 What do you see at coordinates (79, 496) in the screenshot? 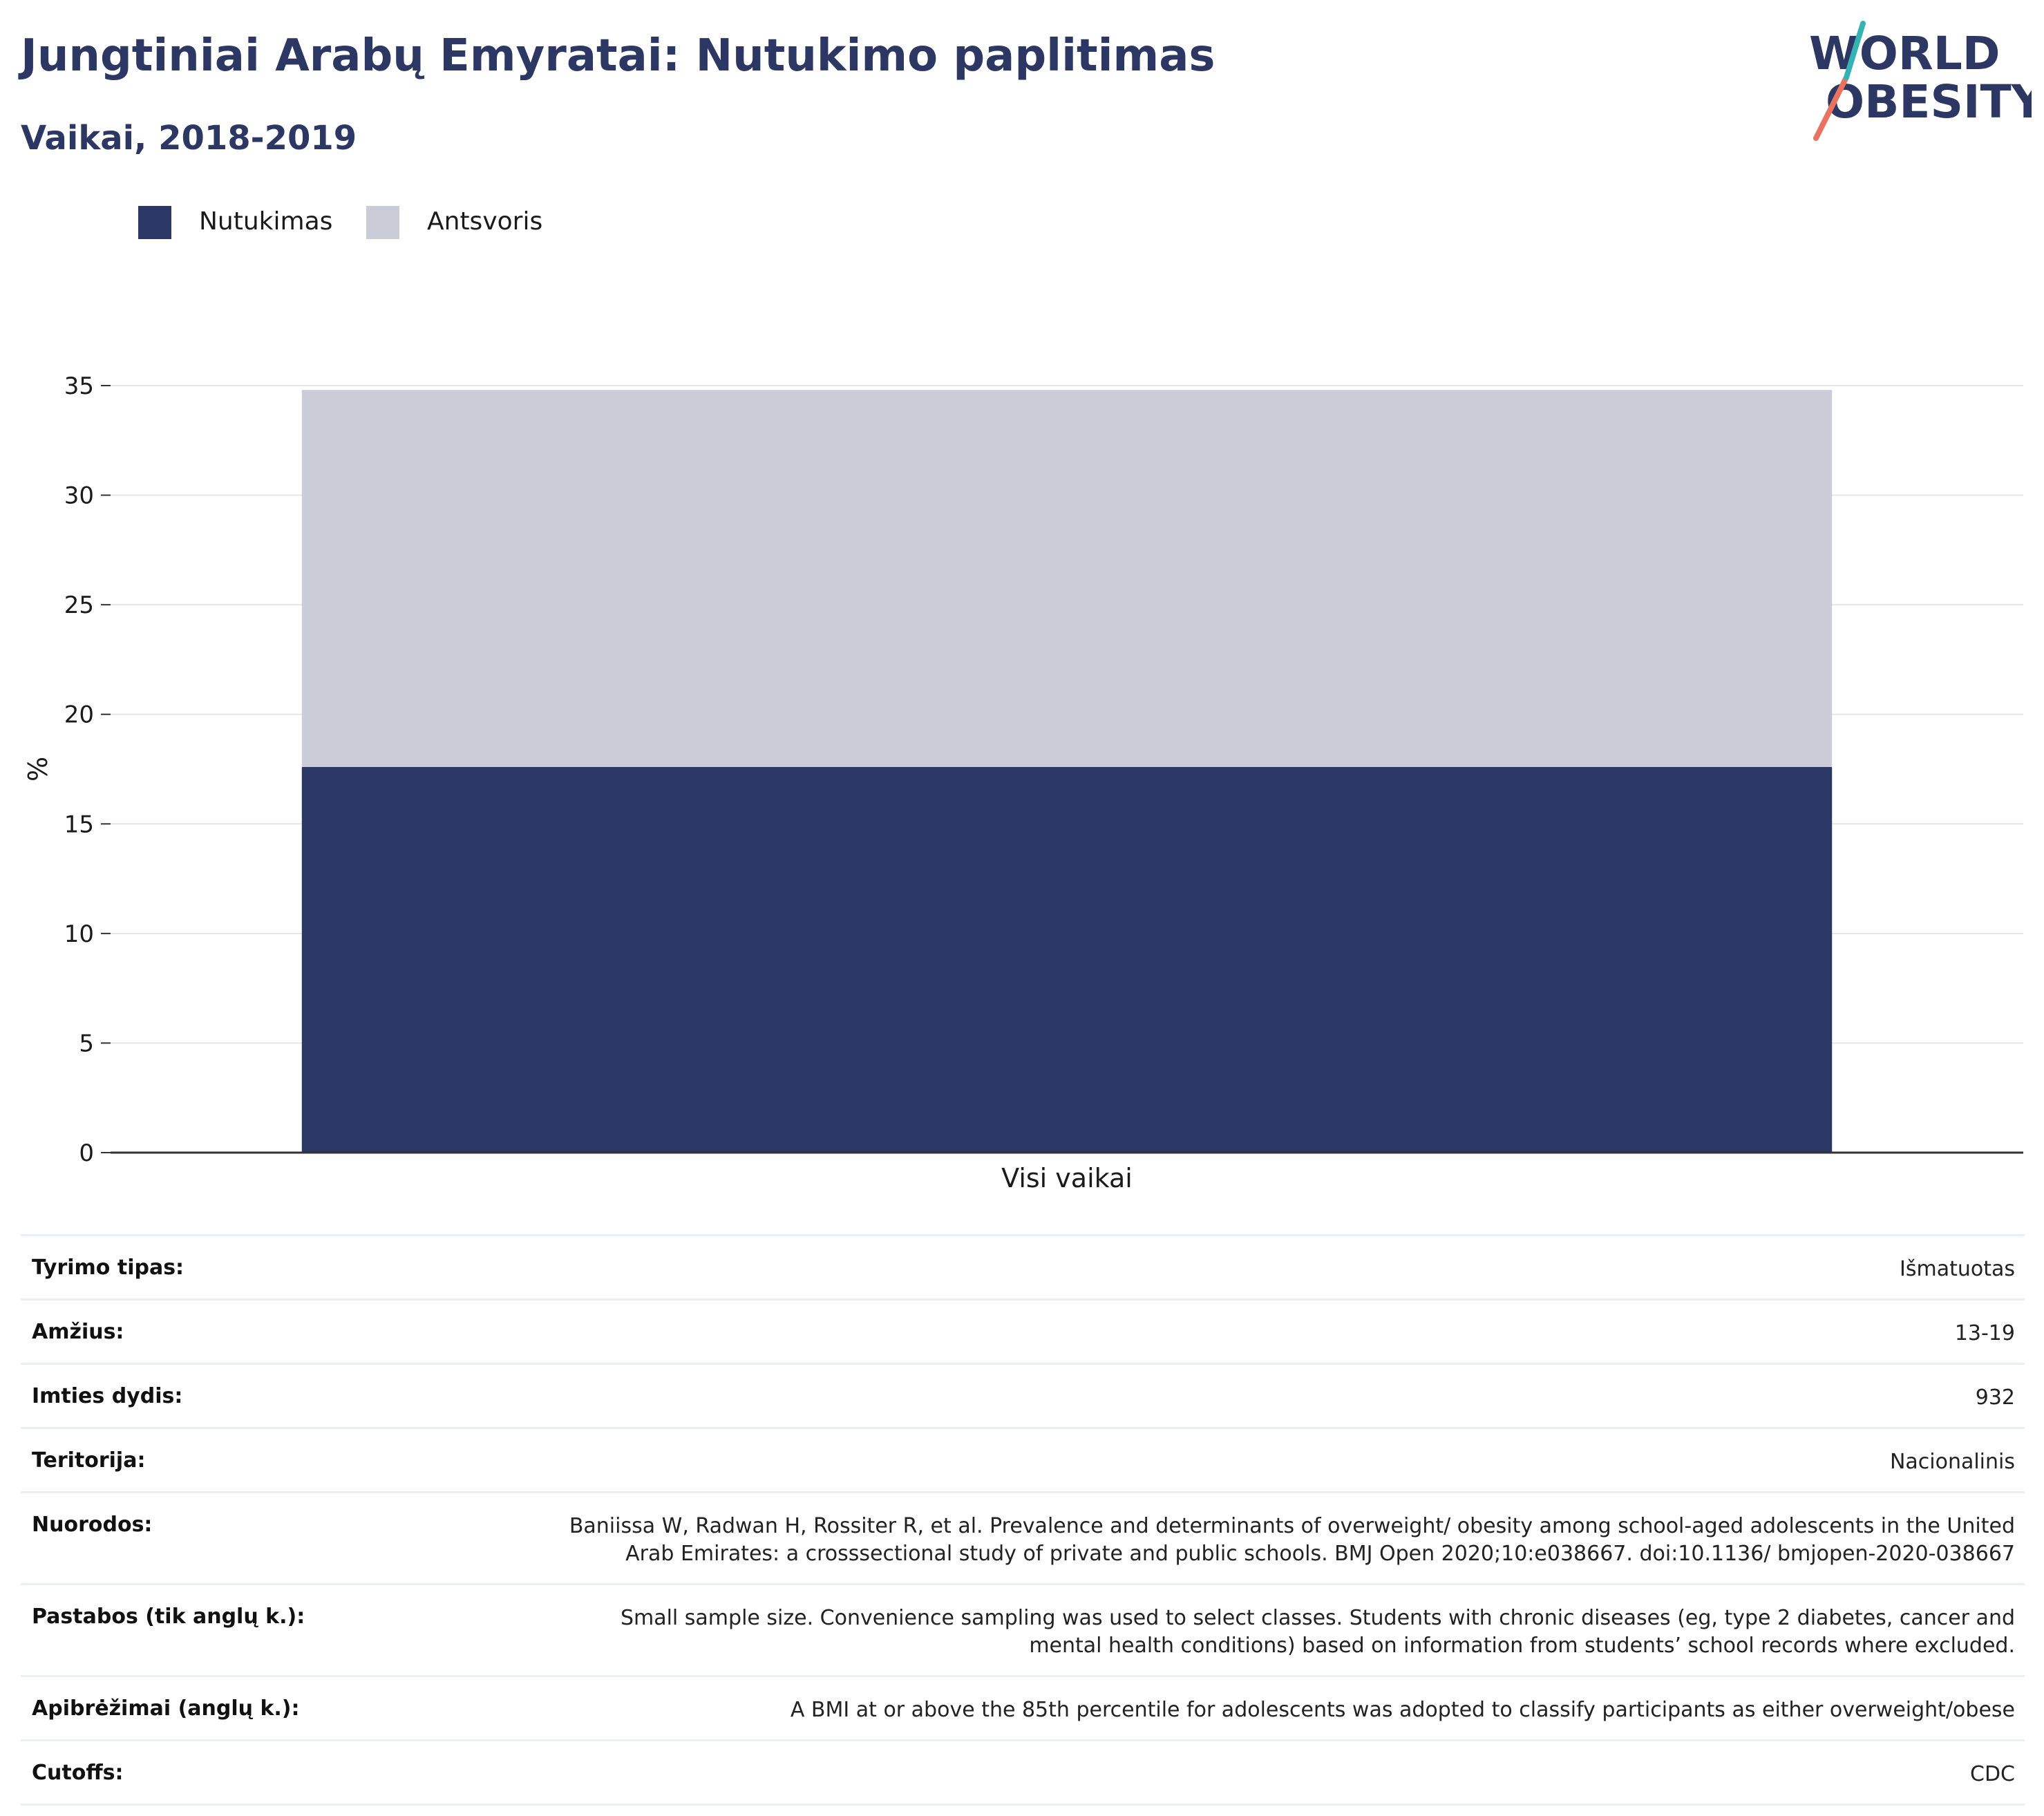
I see `y-tick-label: 30` at bounding box center [79, 496].